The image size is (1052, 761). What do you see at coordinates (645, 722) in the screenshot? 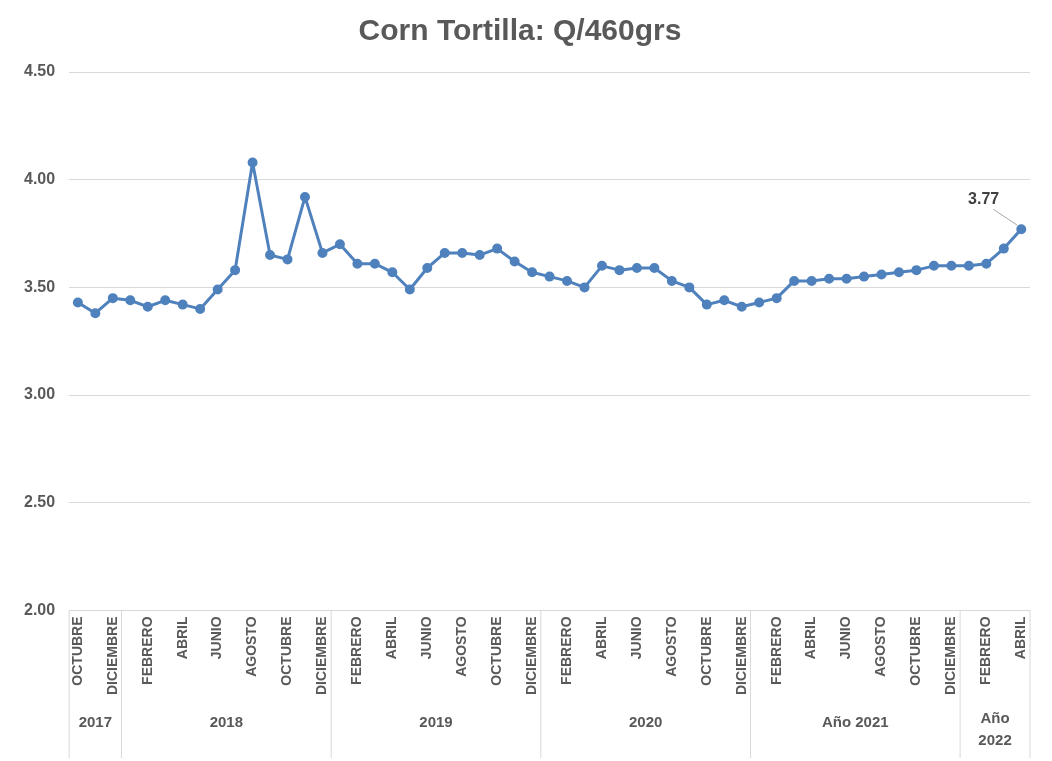
I see `text: 2020` at bounding box center [645, 722].